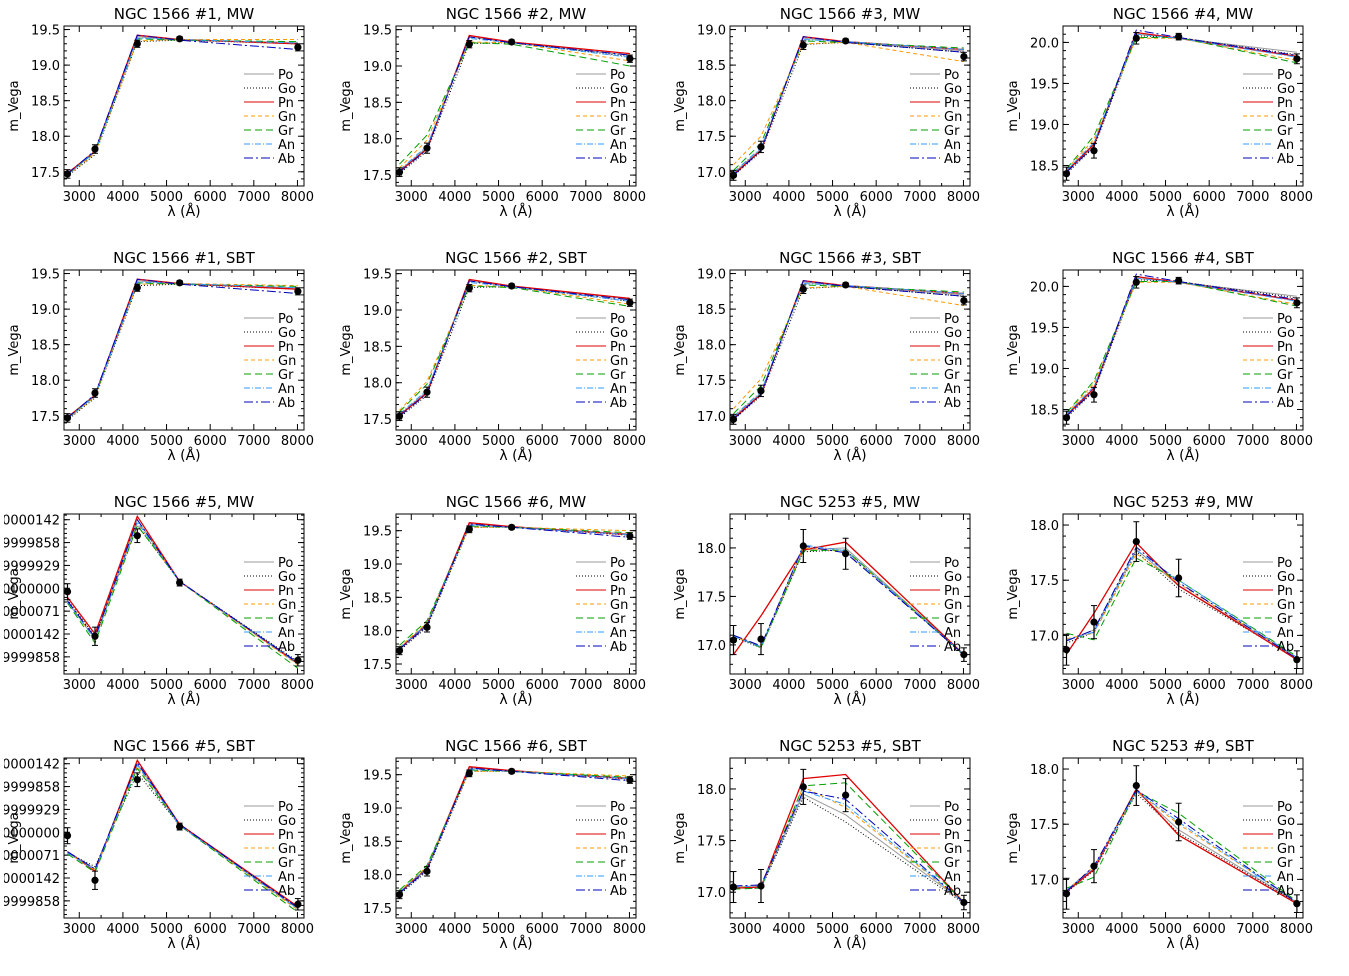  What do you see at coordinates (850, 502) in the screenshot?
I see `chart-title: NGC 5253 #5, MW` at bounding box center [850, 502].